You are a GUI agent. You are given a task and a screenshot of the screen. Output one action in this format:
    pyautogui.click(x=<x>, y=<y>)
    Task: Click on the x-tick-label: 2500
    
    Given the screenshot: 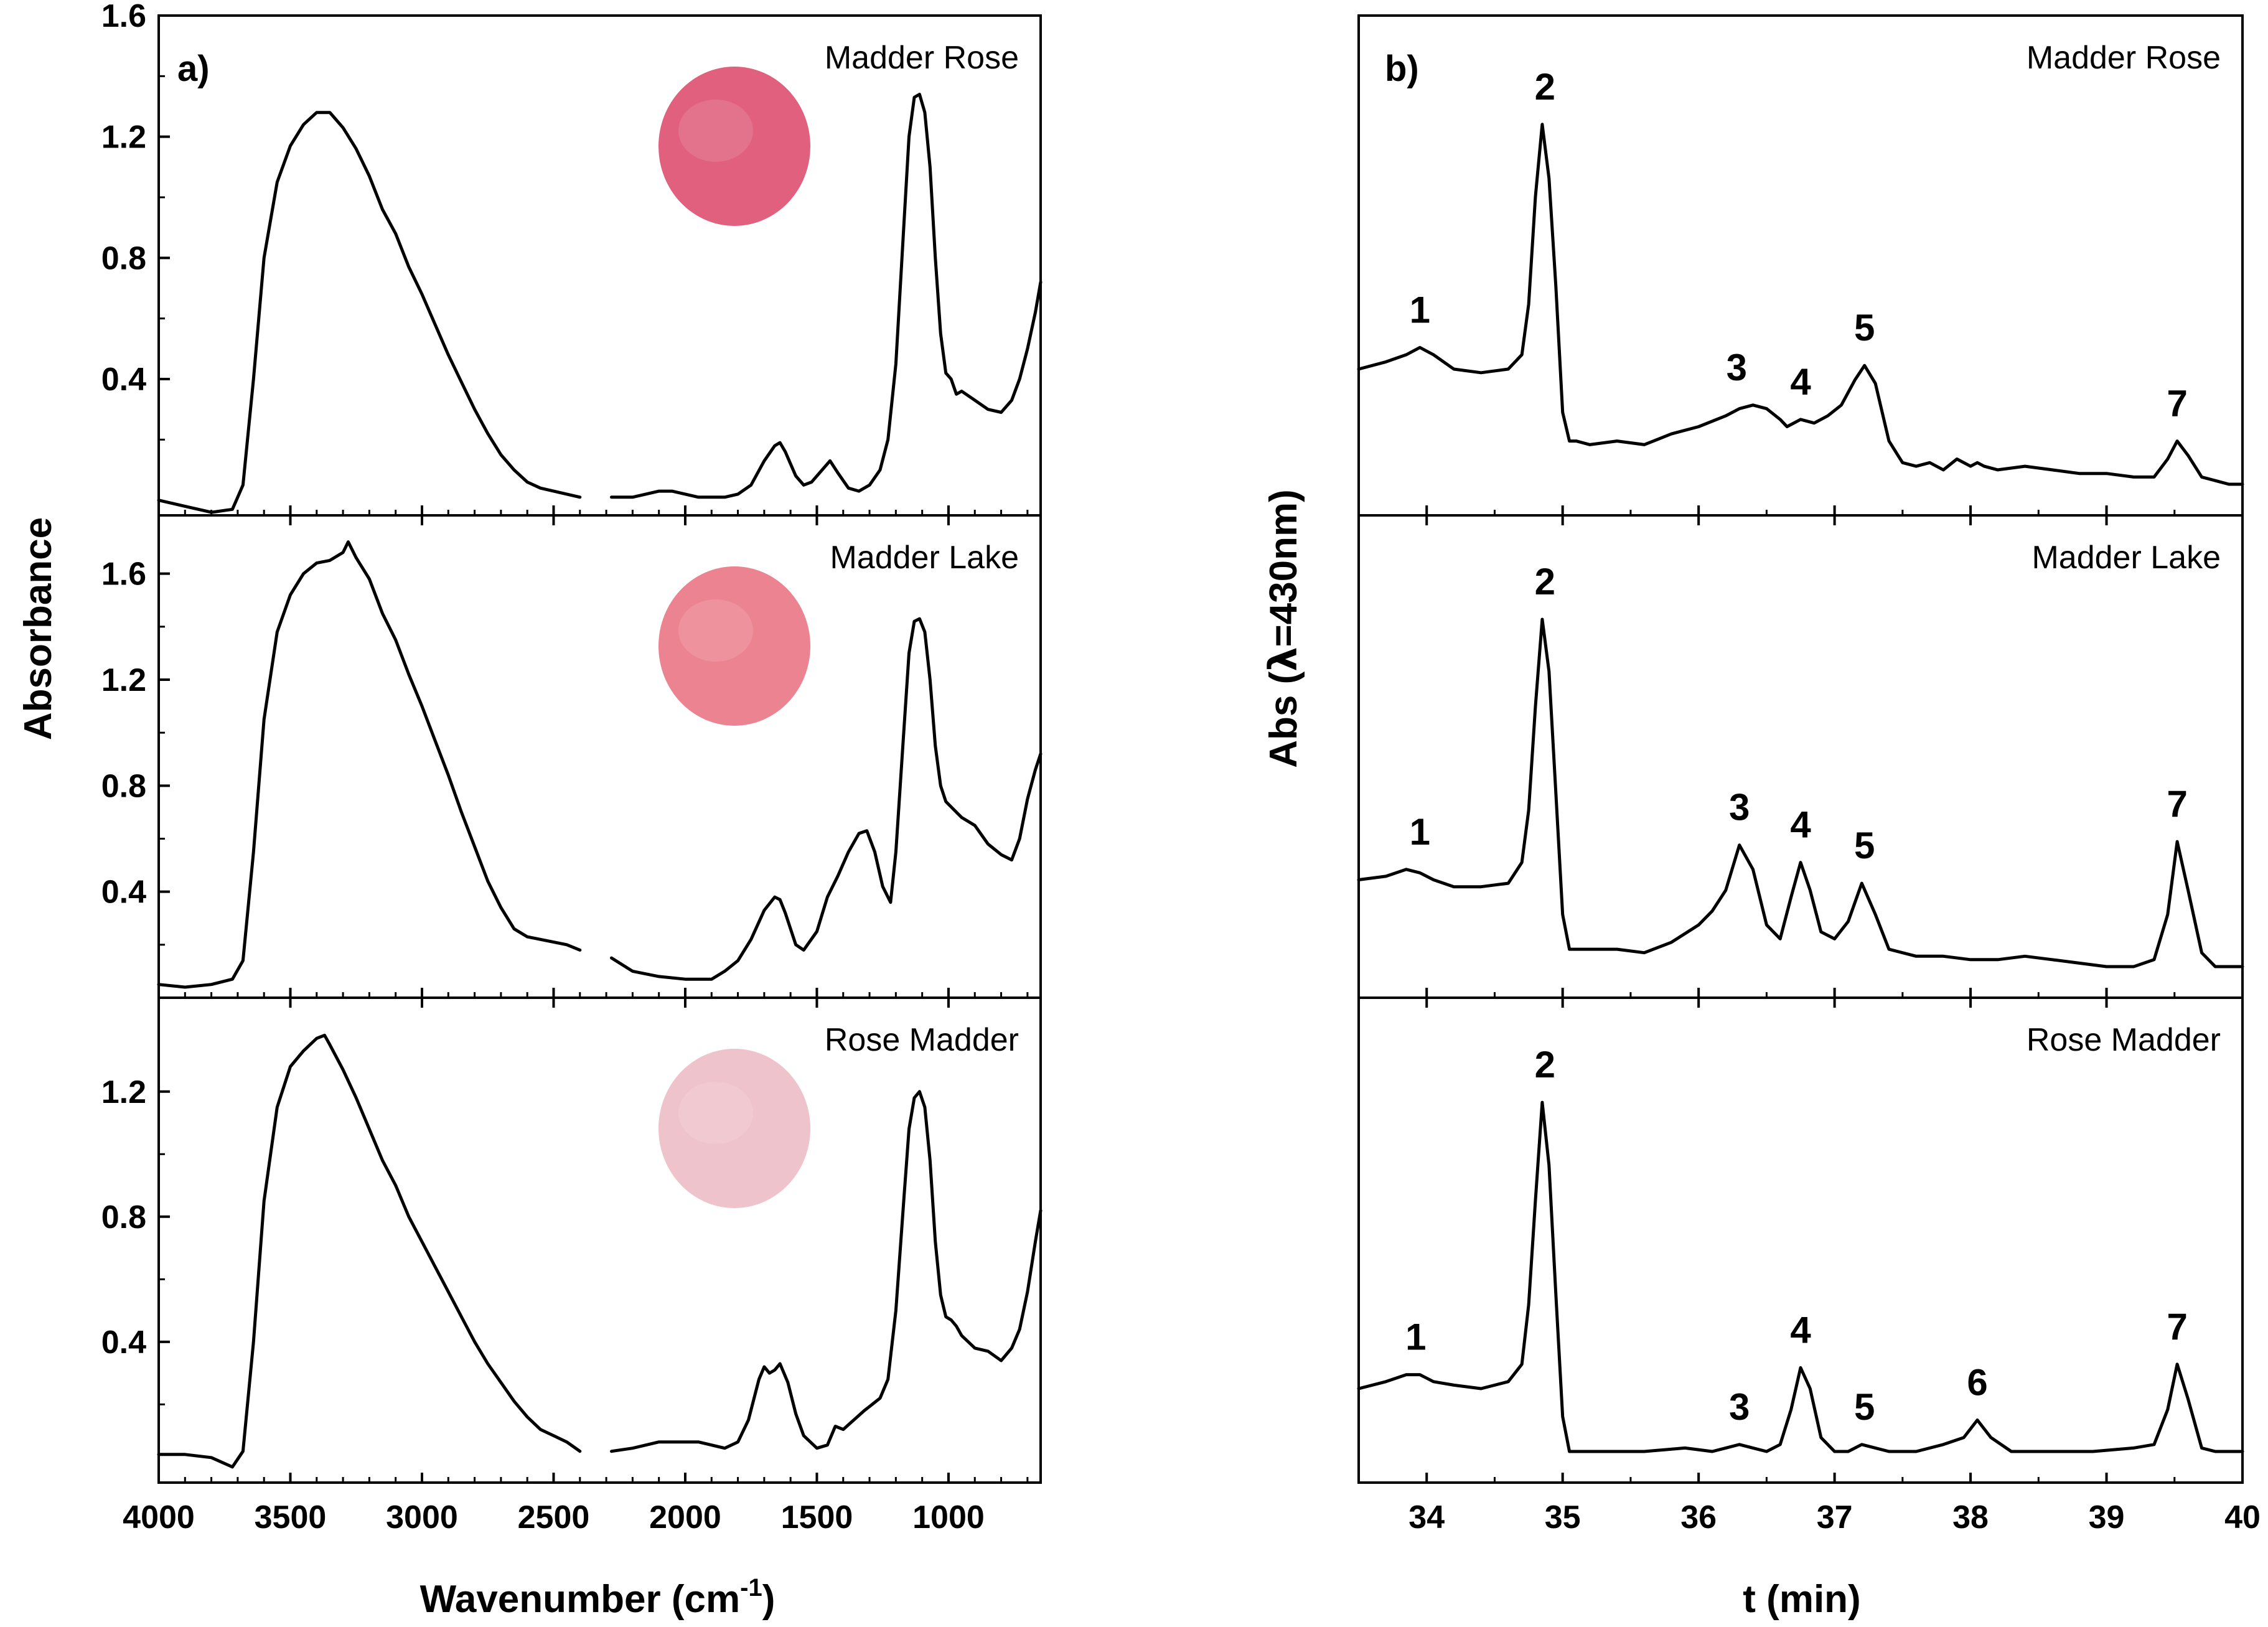 What is the action you would take?
    pyautogui.click(x=554, y=1517)
    